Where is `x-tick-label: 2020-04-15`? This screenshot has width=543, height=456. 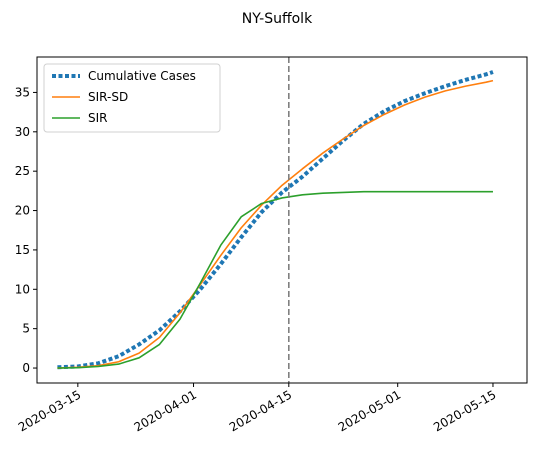 x-tick-label: 2020-04-15 is located at coordinates (260, 410).